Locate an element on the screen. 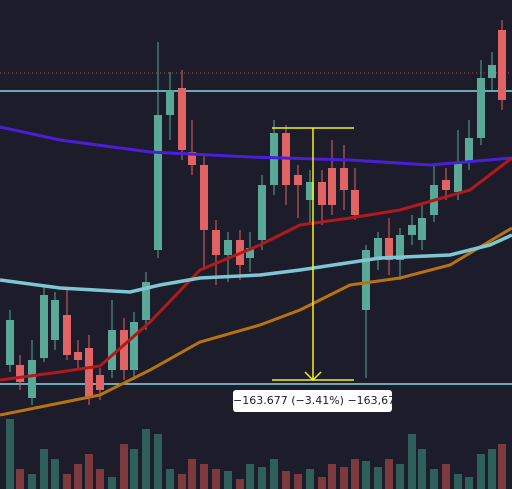 The image size is (512, 489). volume is located at coordinates (256, 454).